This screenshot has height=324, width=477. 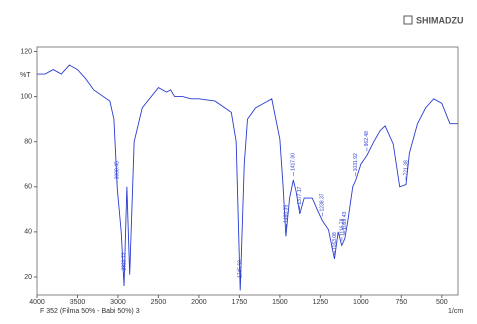 I want to click on y-tick-label: 40, so click(x=28, y=232).